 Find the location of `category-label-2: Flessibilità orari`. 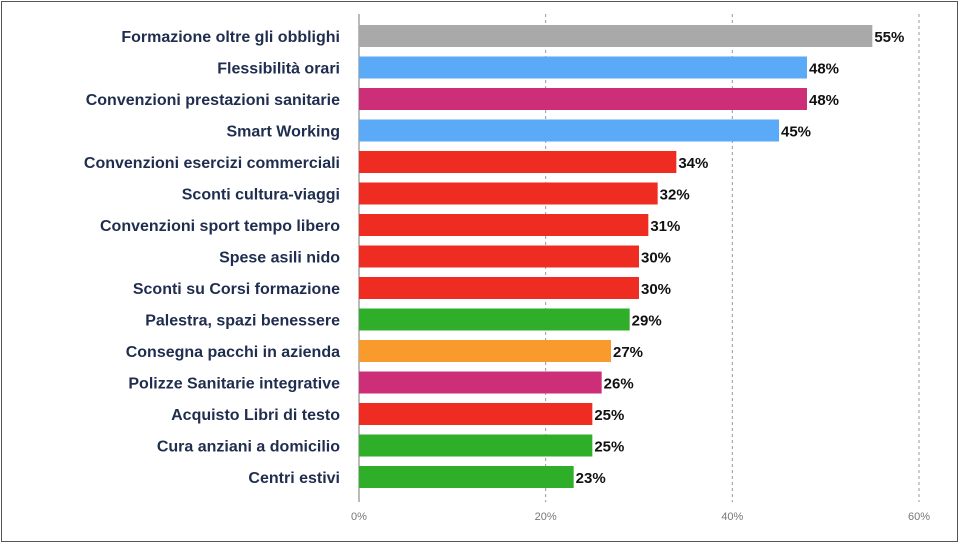

category-label-2: Flessibilità orari is located at coordinates (278, 69).